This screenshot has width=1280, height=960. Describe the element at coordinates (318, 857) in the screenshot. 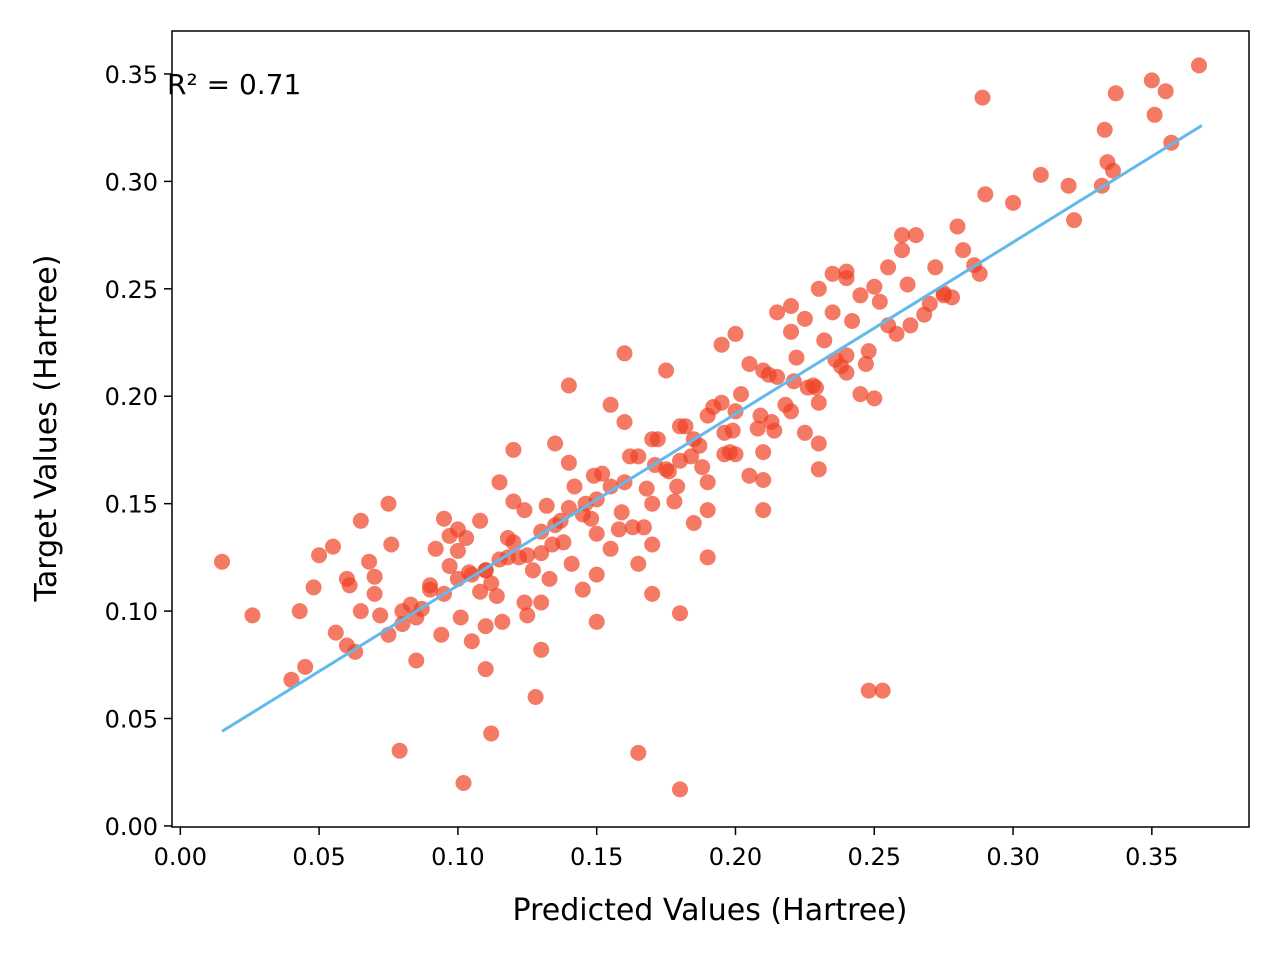

I see `x-tick-label: 0.05` at that location.